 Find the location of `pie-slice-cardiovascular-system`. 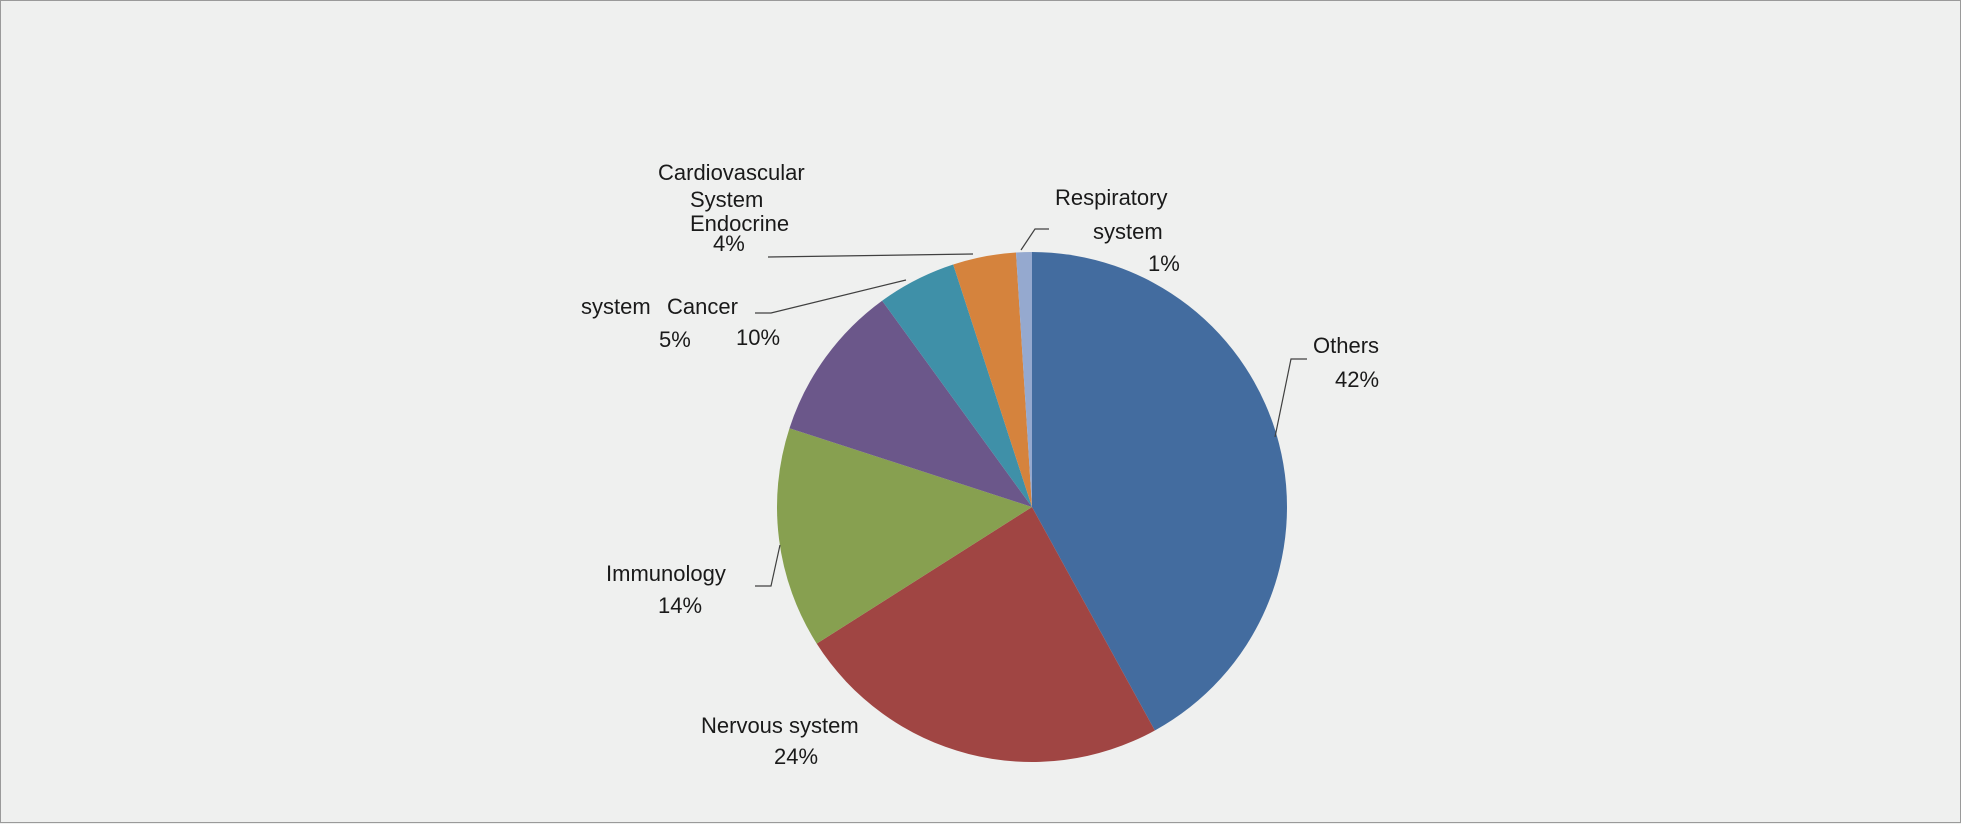

pie-slice-cardiovascular-system is located at coordinates (992, 379).